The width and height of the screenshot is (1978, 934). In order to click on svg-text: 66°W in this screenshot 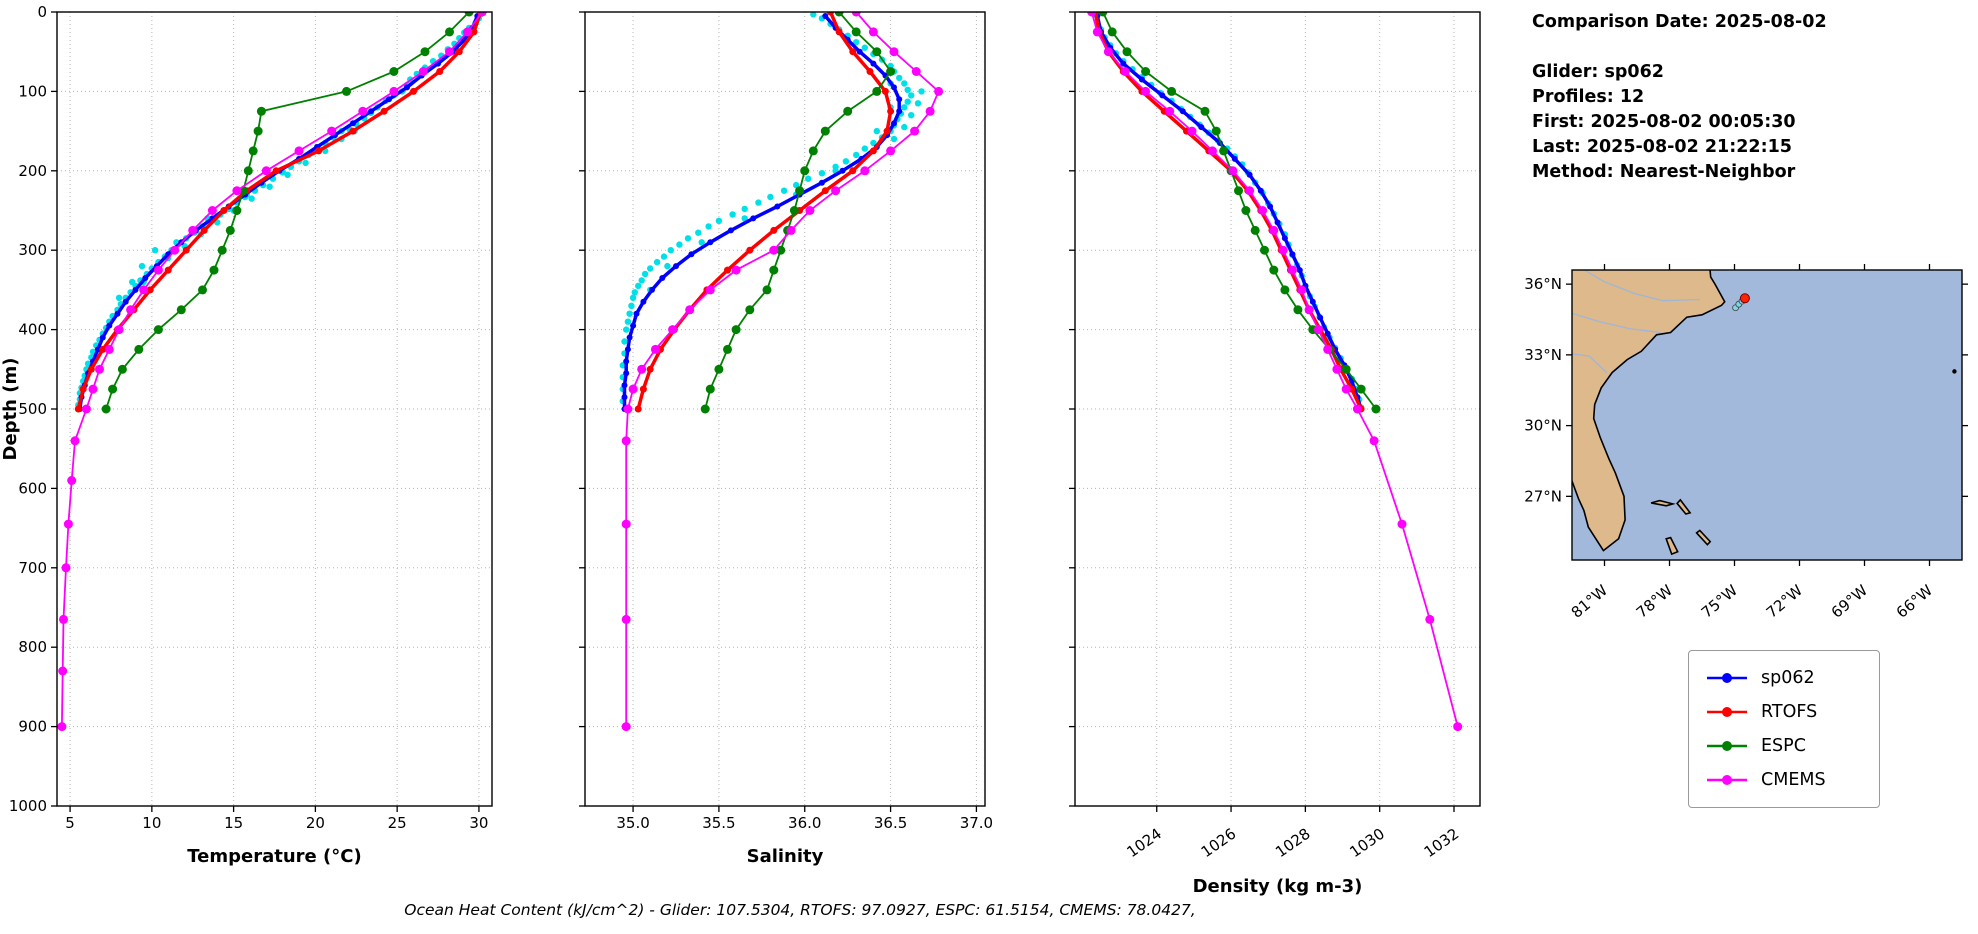, I will do `click(1914, 601)`.